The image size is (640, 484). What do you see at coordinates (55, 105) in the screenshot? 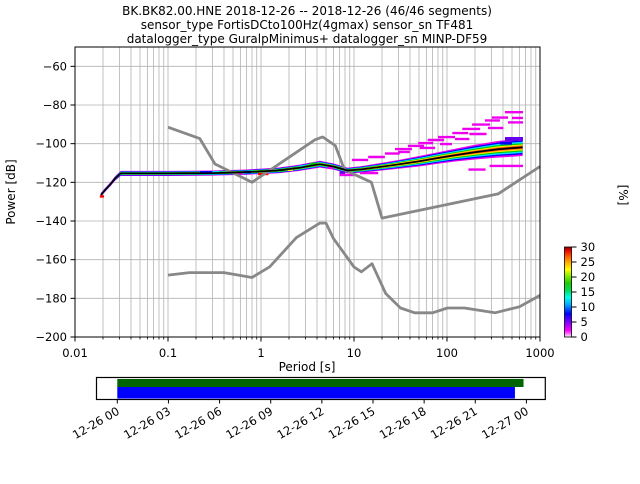
I see `y-tick-label: −80` at bounding box center [55, 105].